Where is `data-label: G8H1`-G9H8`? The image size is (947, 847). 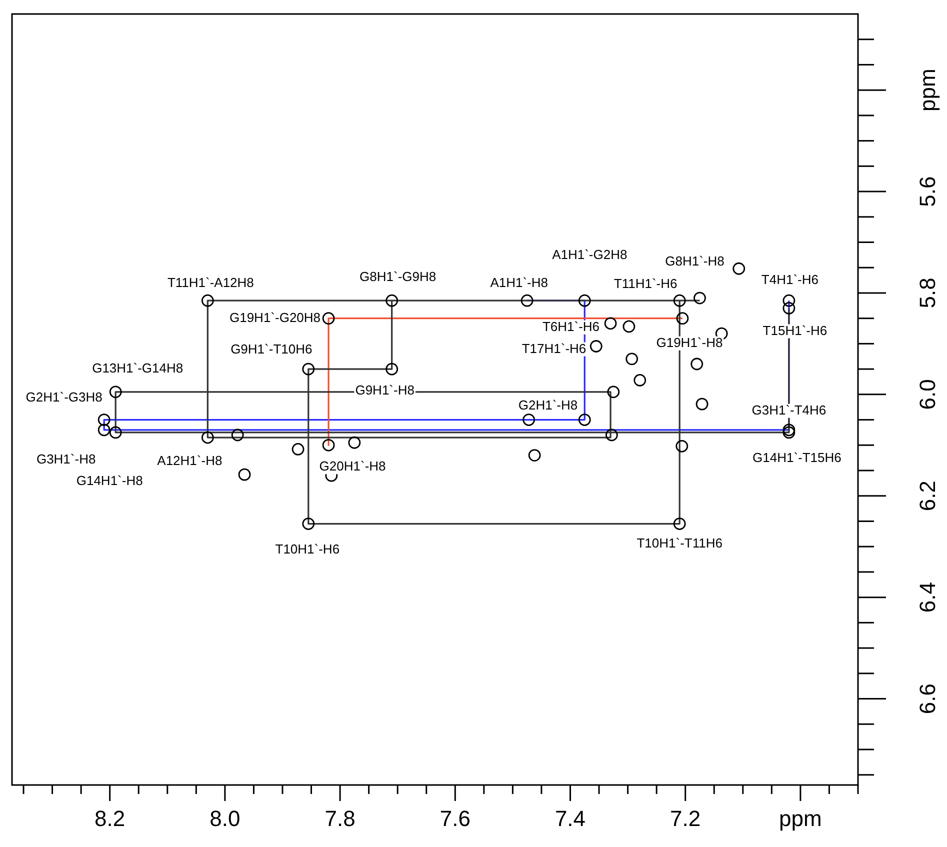
data-label: G8H1`-G9H8 is located at coordinates (398, 276).